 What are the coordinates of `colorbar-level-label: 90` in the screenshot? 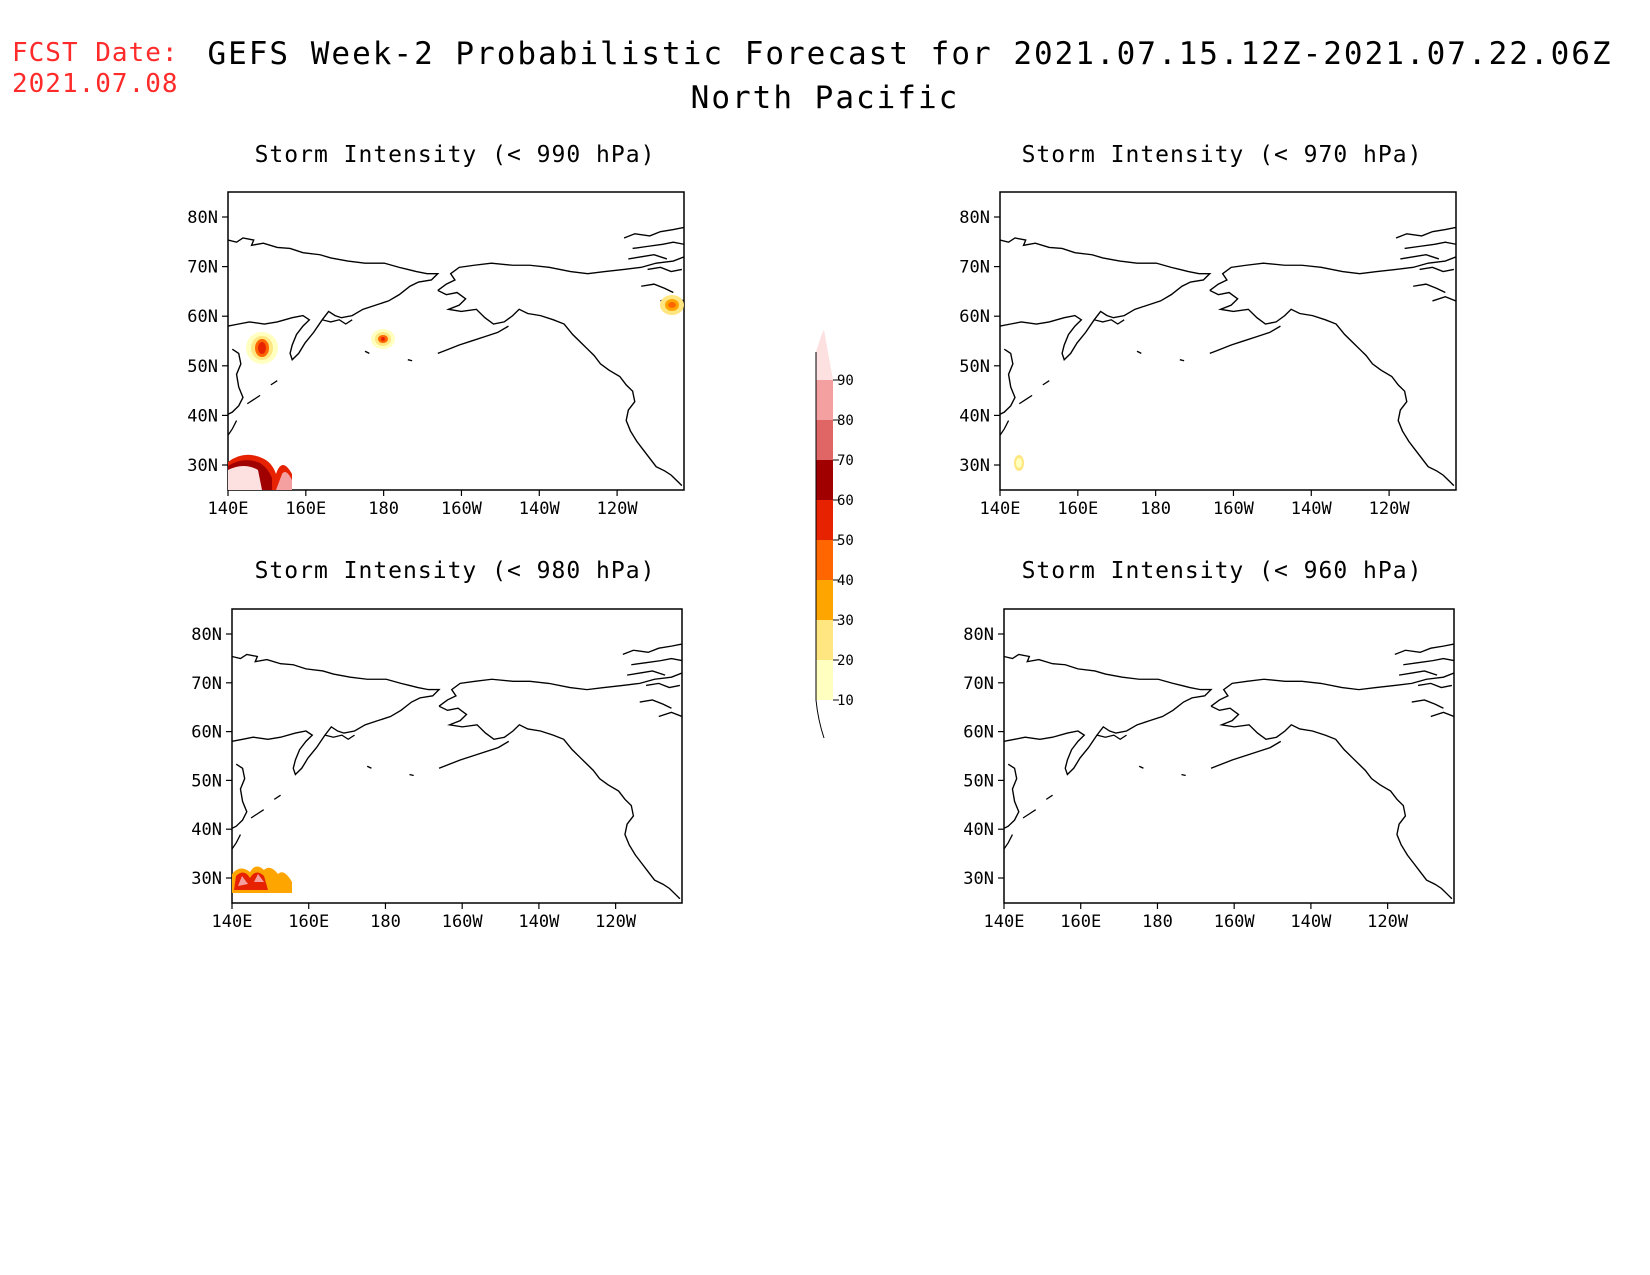 It's located at (845, 381).